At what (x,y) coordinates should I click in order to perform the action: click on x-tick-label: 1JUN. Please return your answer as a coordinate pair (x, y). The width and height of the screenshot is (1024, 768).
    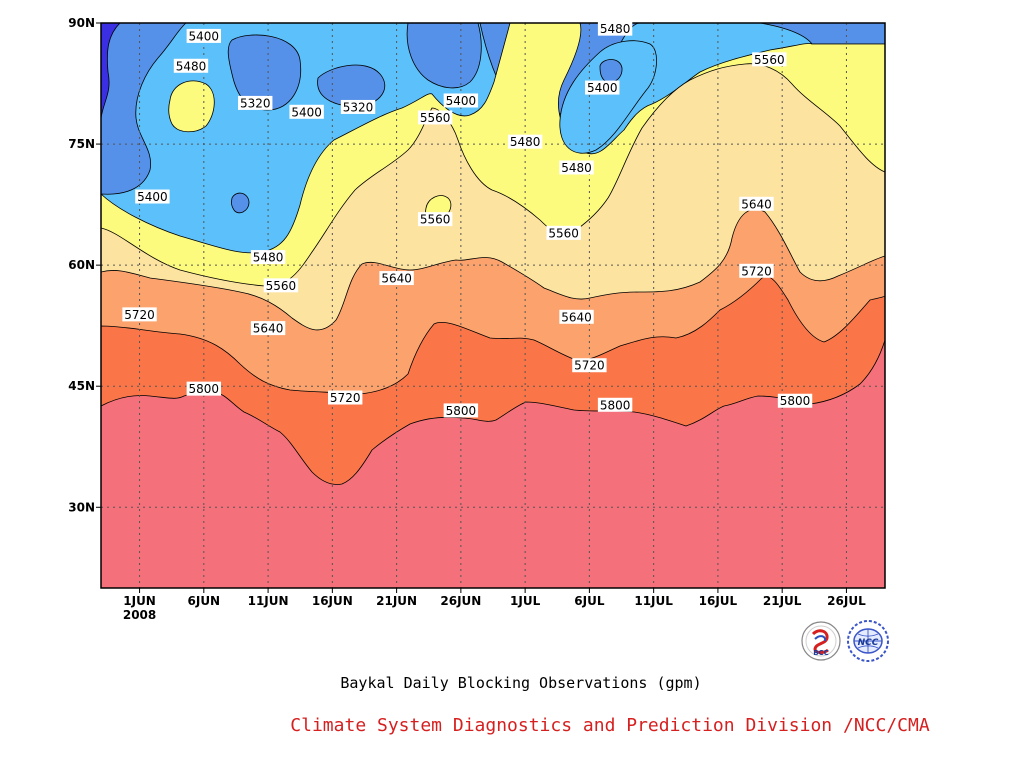
    Looking at the image, I should click on (139, 601).